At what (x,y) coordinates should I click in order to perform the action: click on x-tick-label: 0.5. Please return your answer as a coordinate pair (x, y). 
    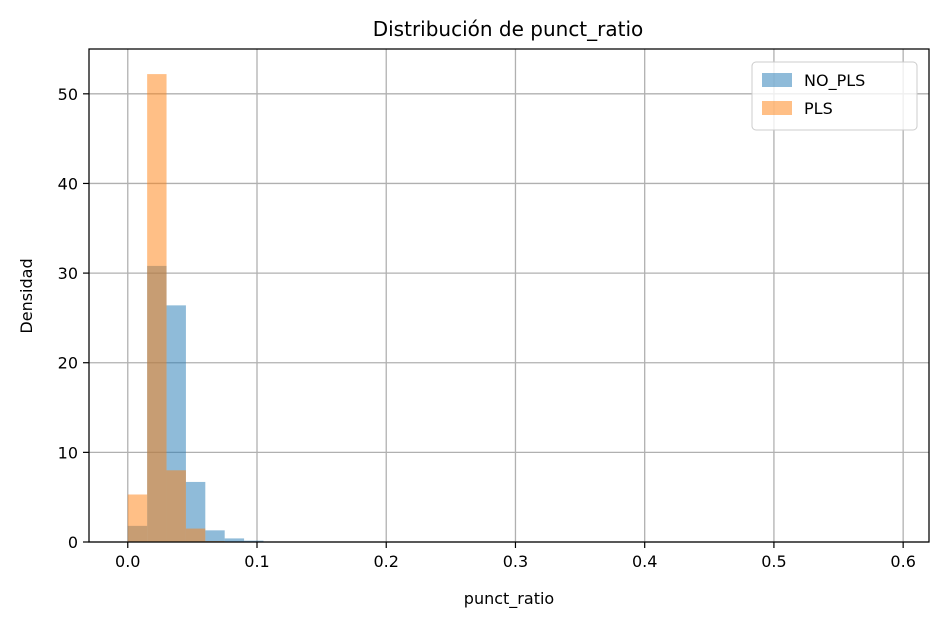
    Looking at the image, I should click on (773, 561).